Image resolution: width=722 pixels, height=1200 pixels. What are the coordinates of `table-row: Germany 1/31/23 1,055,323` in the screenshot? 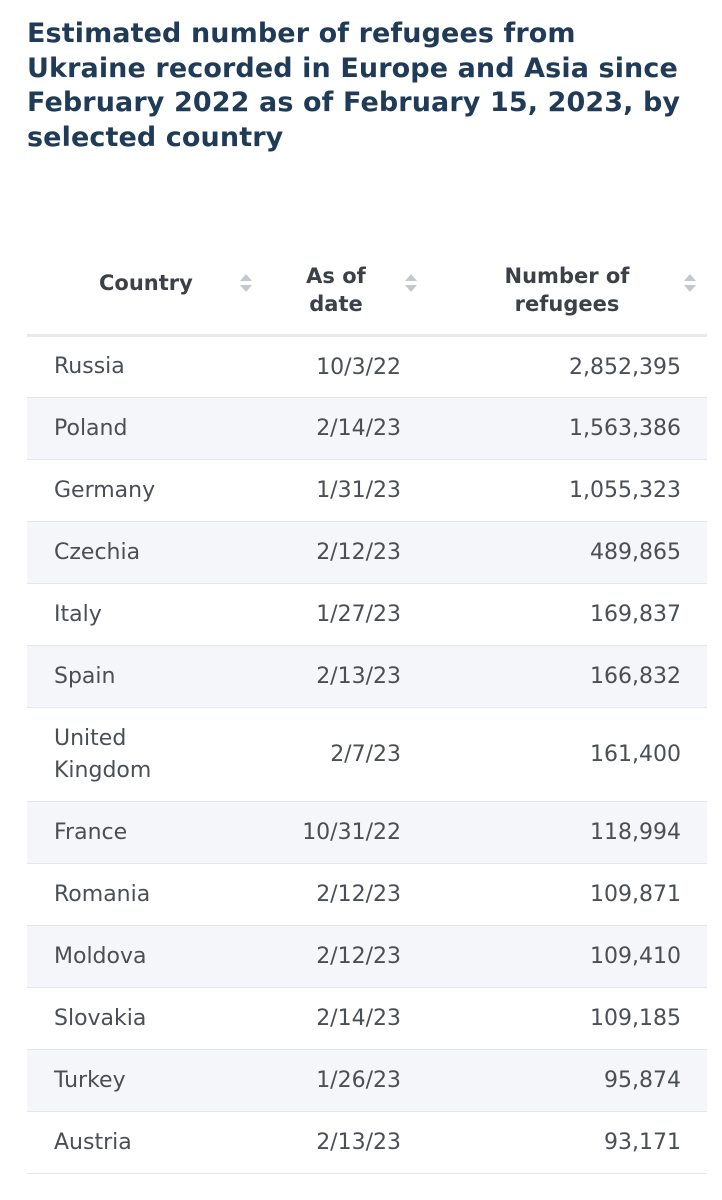 It's located at (367, 490).